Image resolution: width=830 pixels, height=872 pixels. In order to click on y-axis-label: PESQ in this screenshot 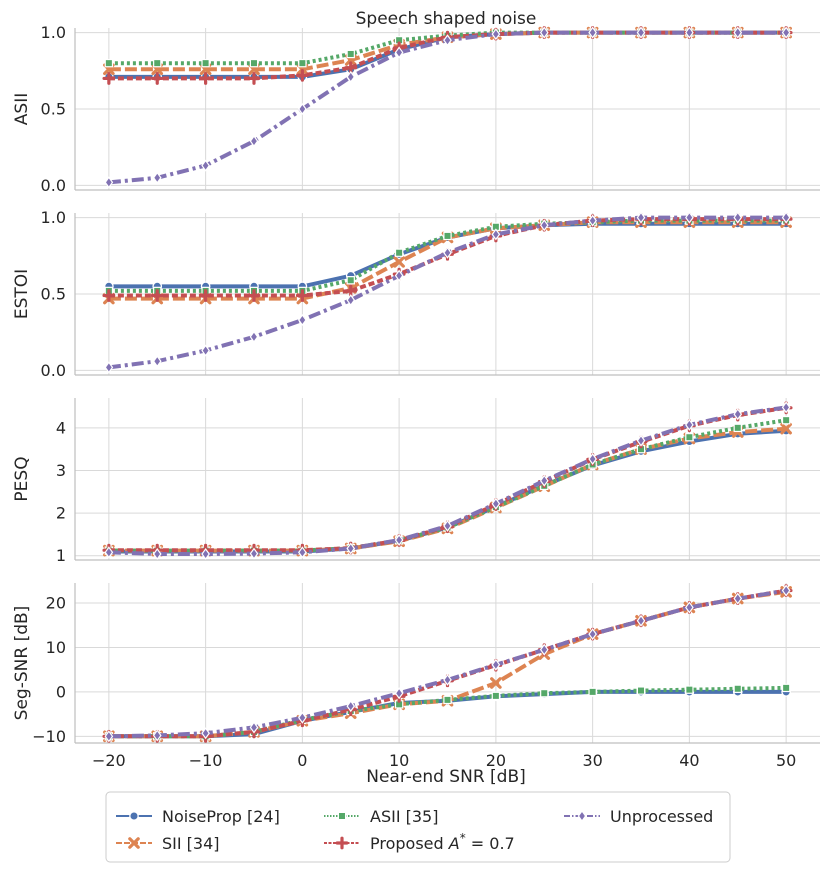, I will do `click(22, 478)`.